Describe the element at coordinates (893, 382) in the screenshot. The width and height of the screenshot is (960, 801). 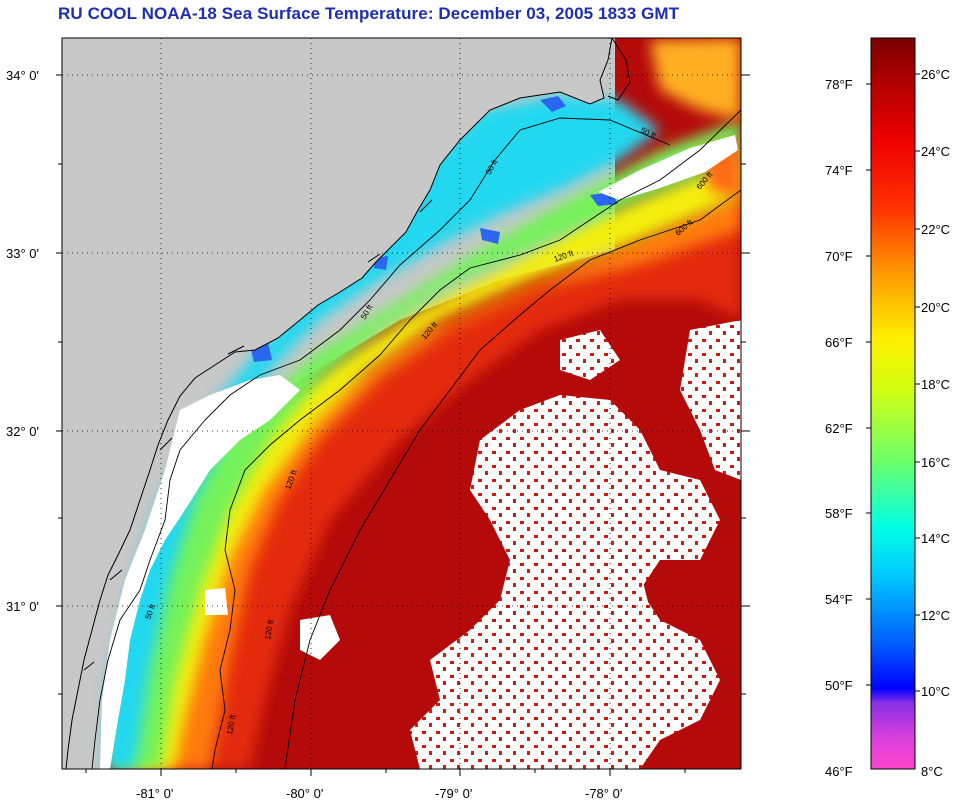
I see `colorbar-ticks` at that location.